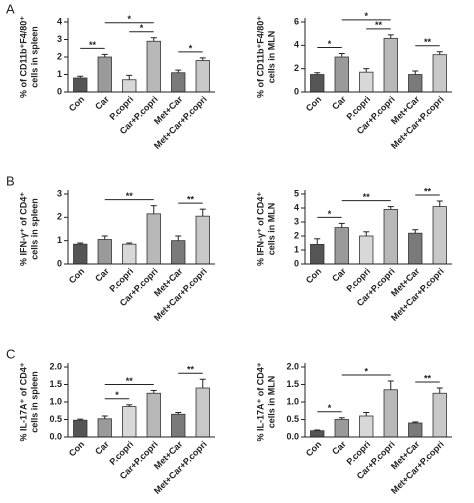  I want to click on y-tick-label: 5, so click(296, 193).